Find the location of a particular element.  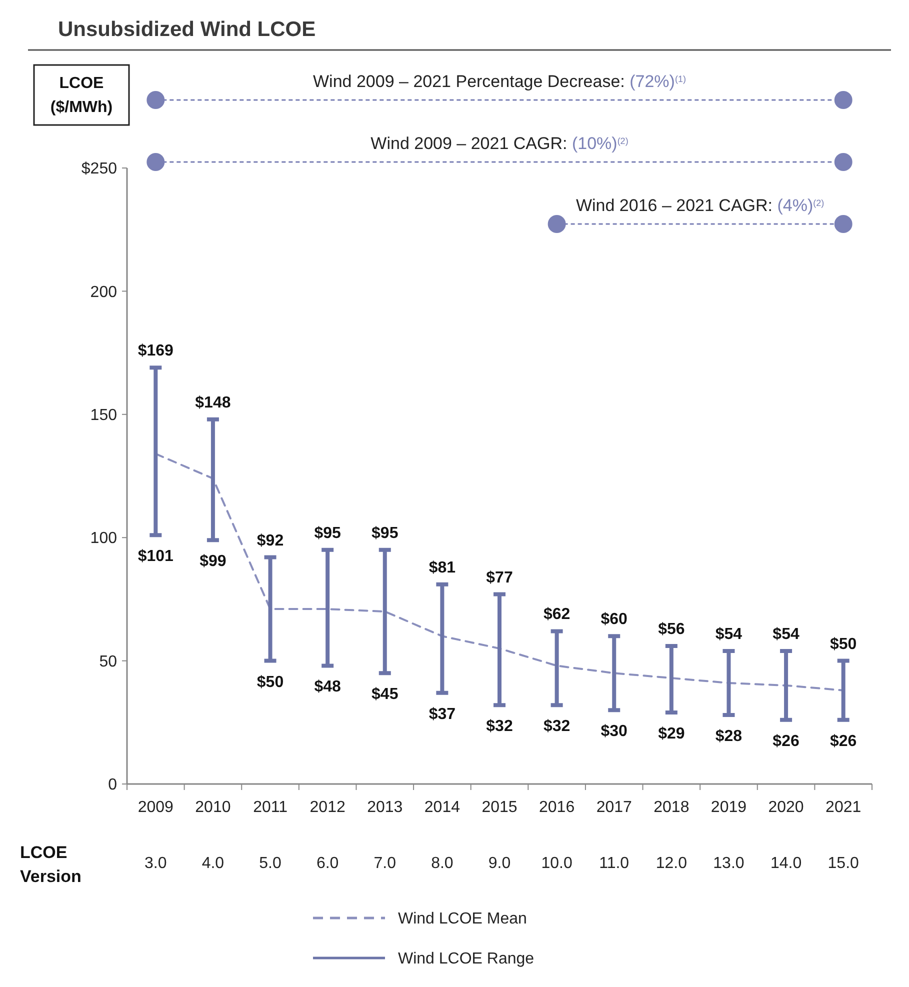

annotation: $28 is located at coordinates (728, 737).